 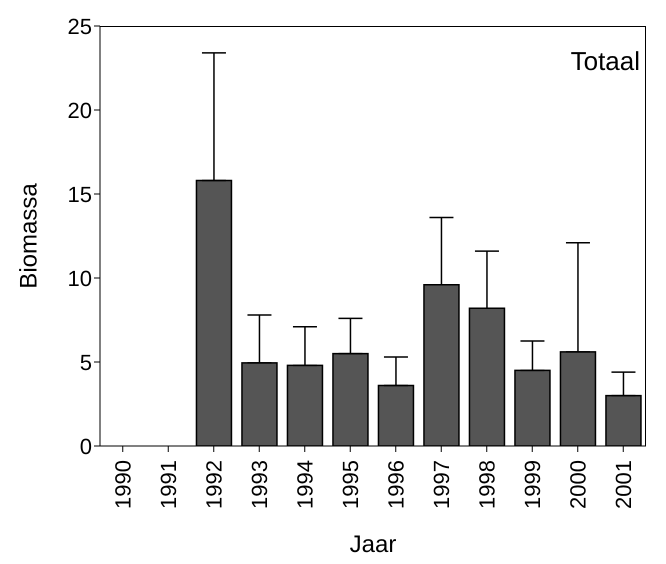 I want to click on y-tick-label: 10, so click(x=80, y=278).